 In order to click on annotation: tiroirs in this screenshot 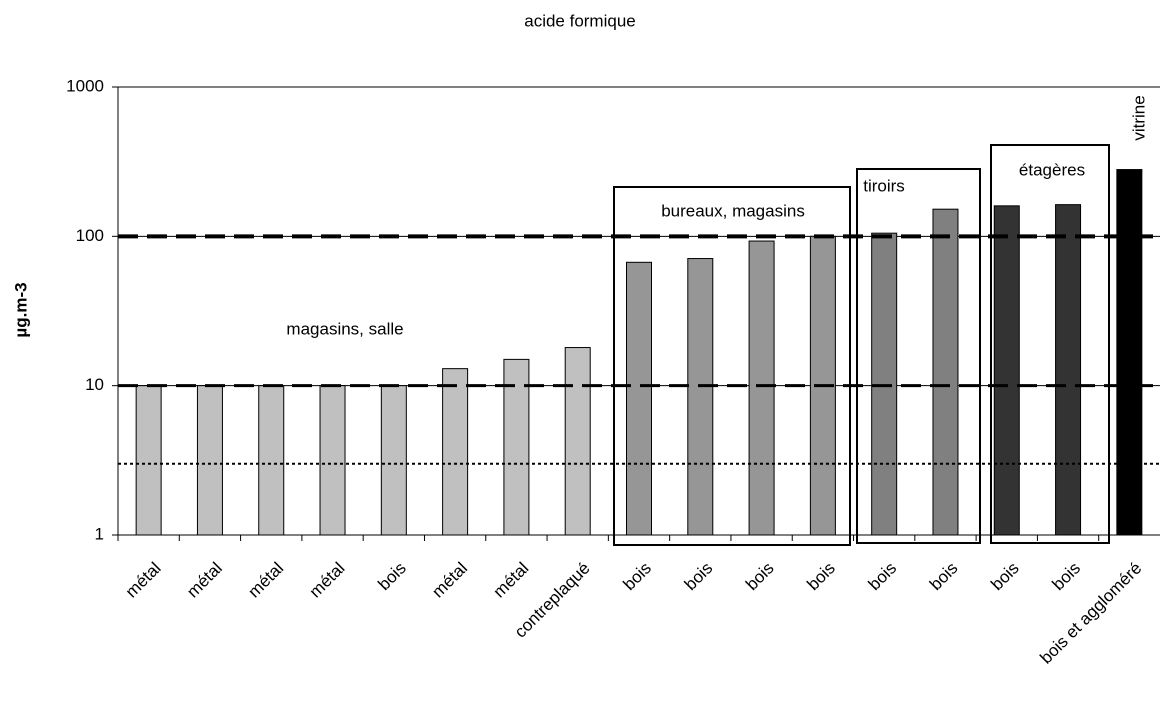, I will do `click(884, 185)`.